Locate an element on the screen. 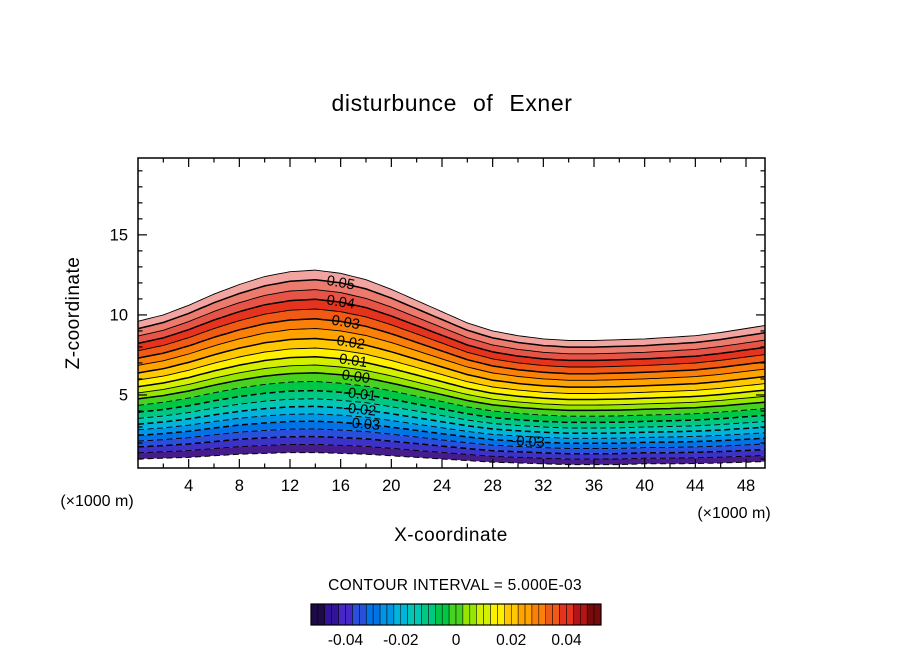 This screenshot has height=654, width=904. contour-label: -0.02 is located at coordinates (359, 409).